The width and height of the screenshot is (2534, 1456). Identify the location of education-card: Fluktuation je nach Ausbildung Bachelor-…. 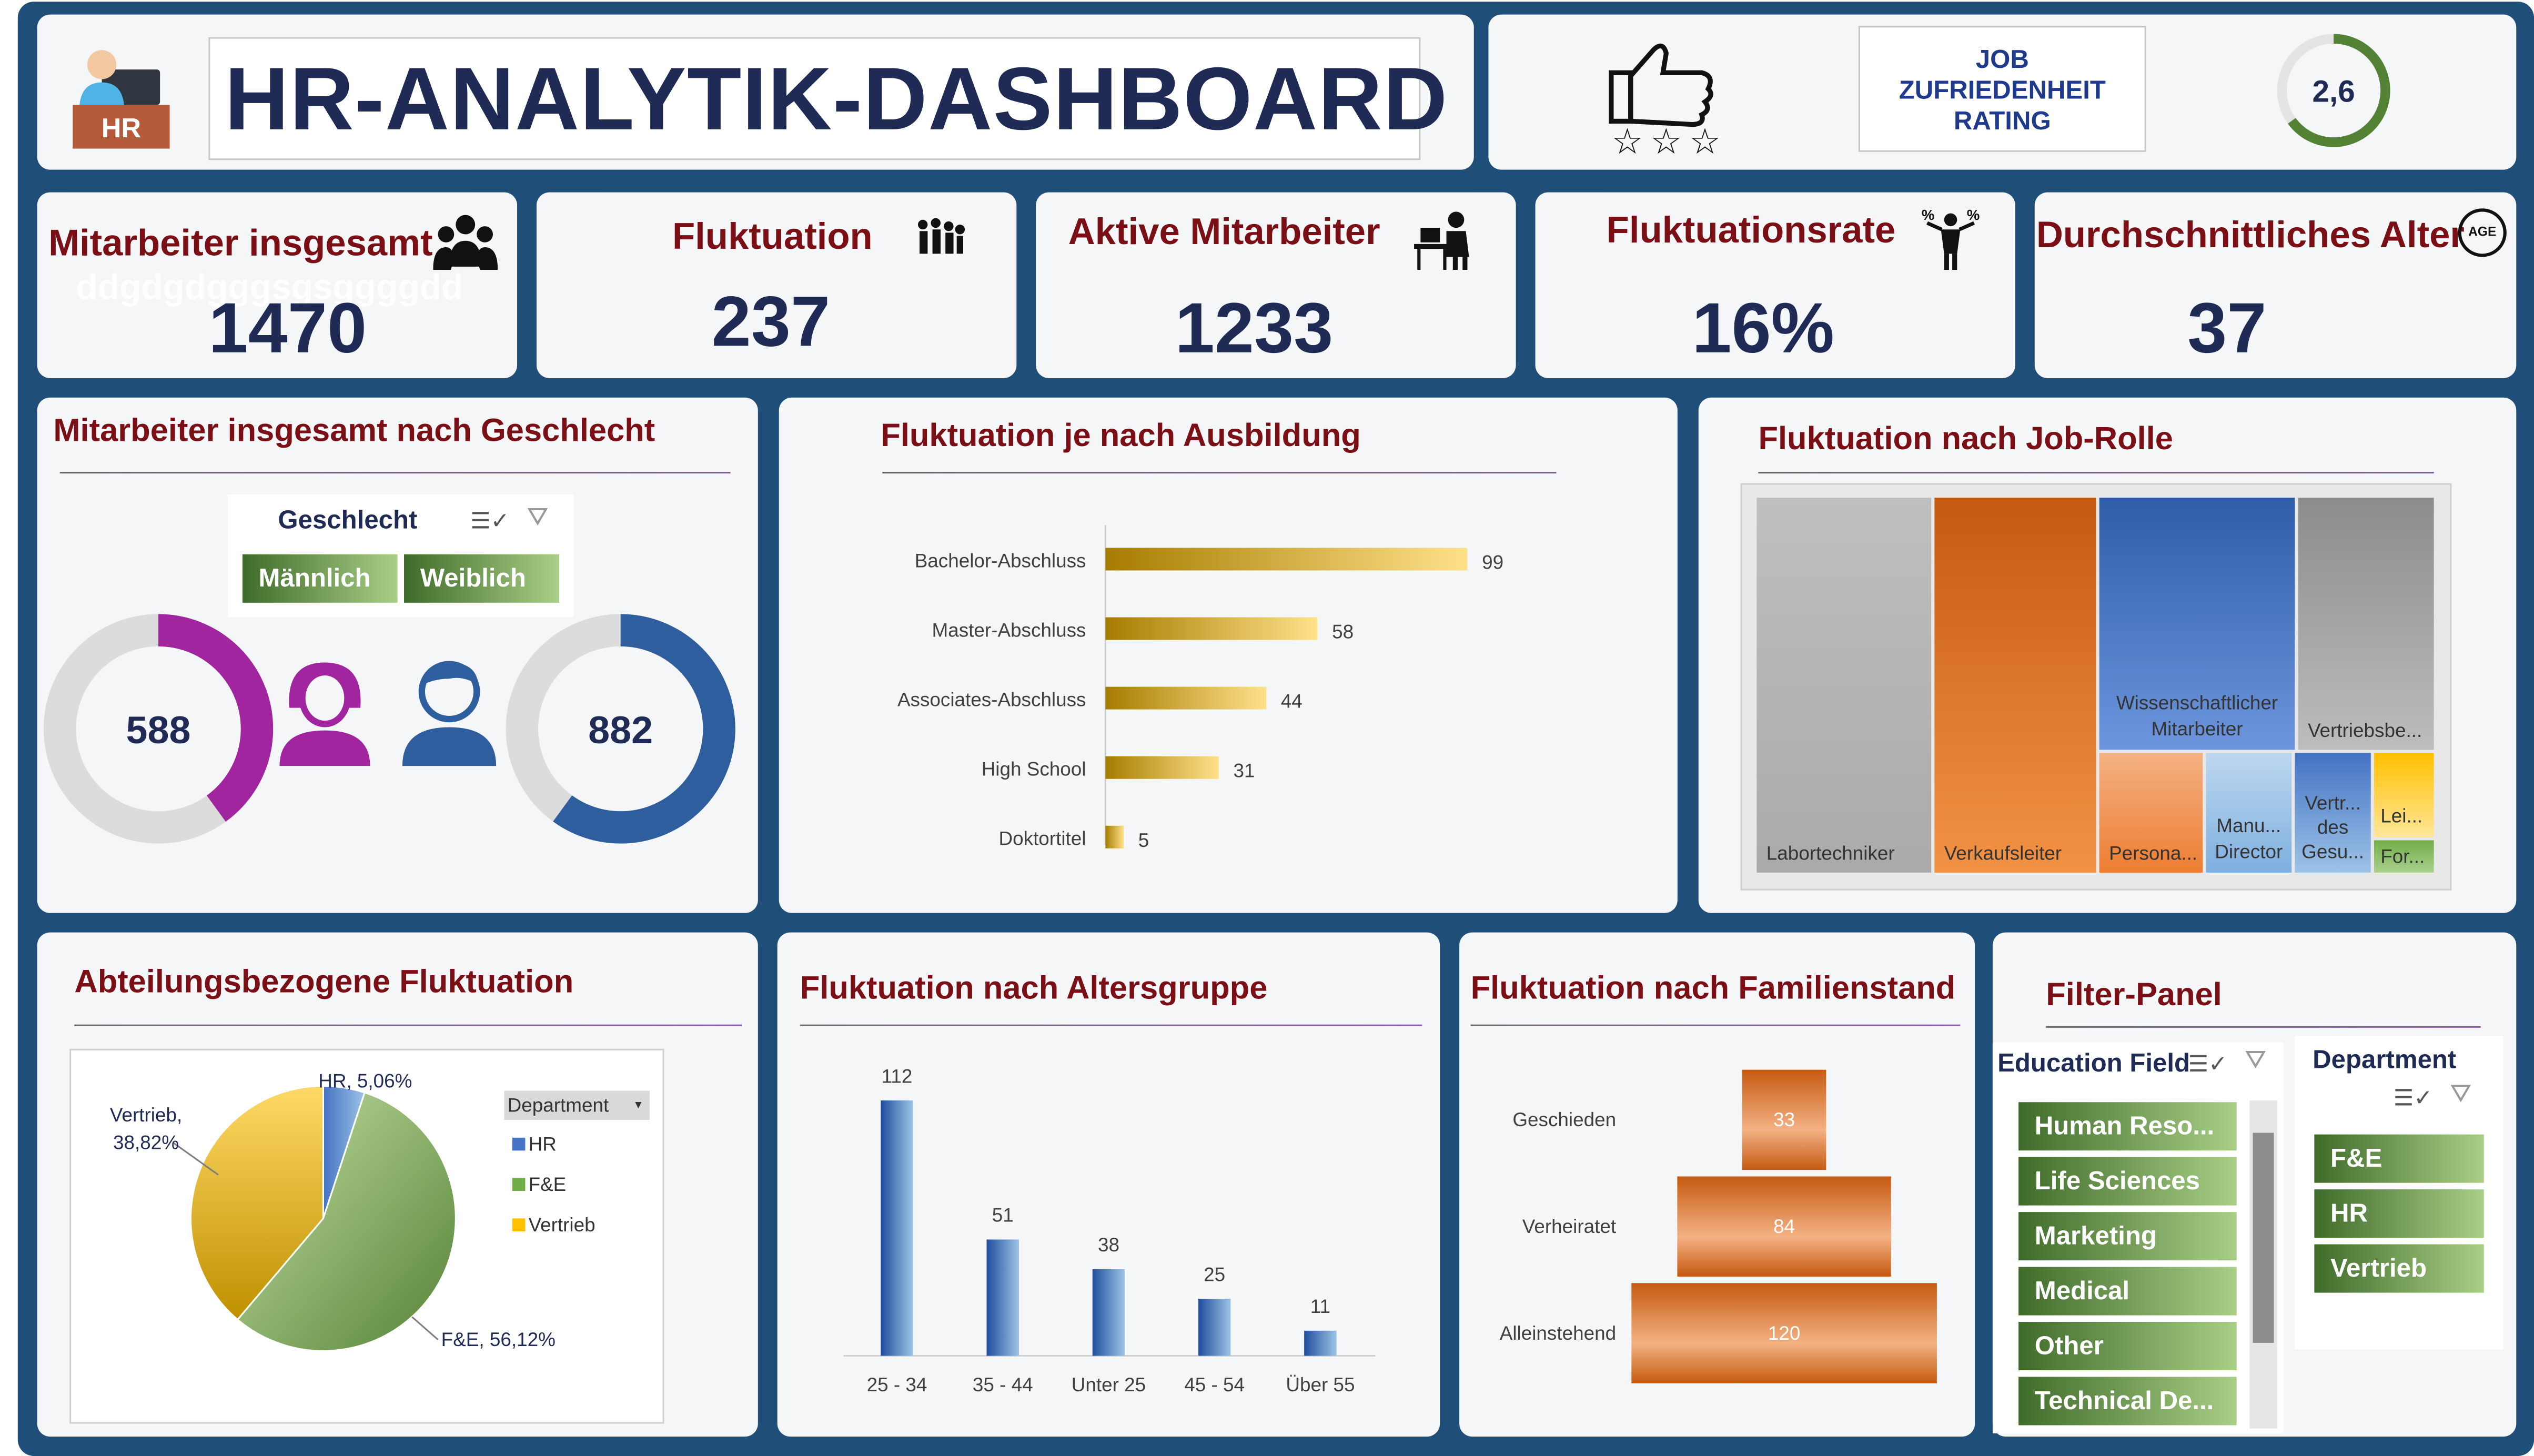
(1228, 655).